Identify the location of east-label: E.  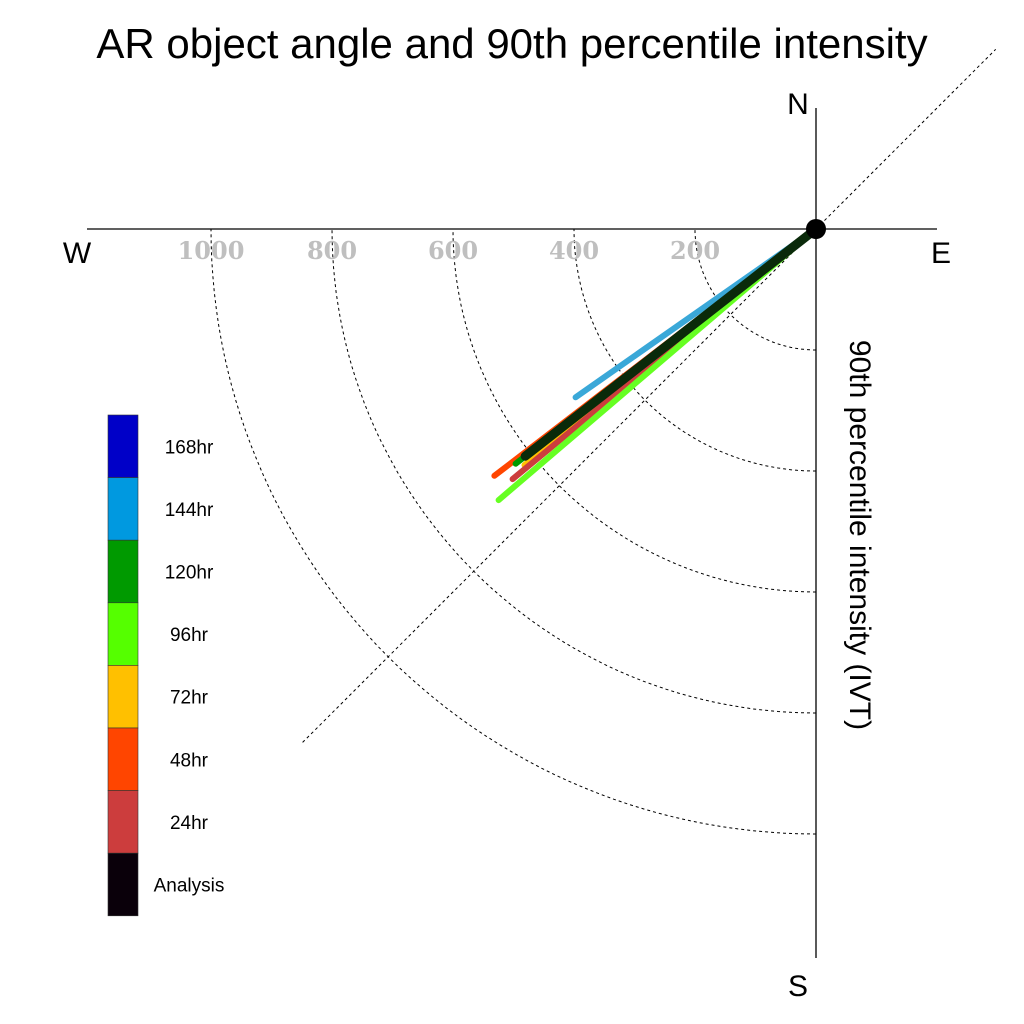
(941, 253).